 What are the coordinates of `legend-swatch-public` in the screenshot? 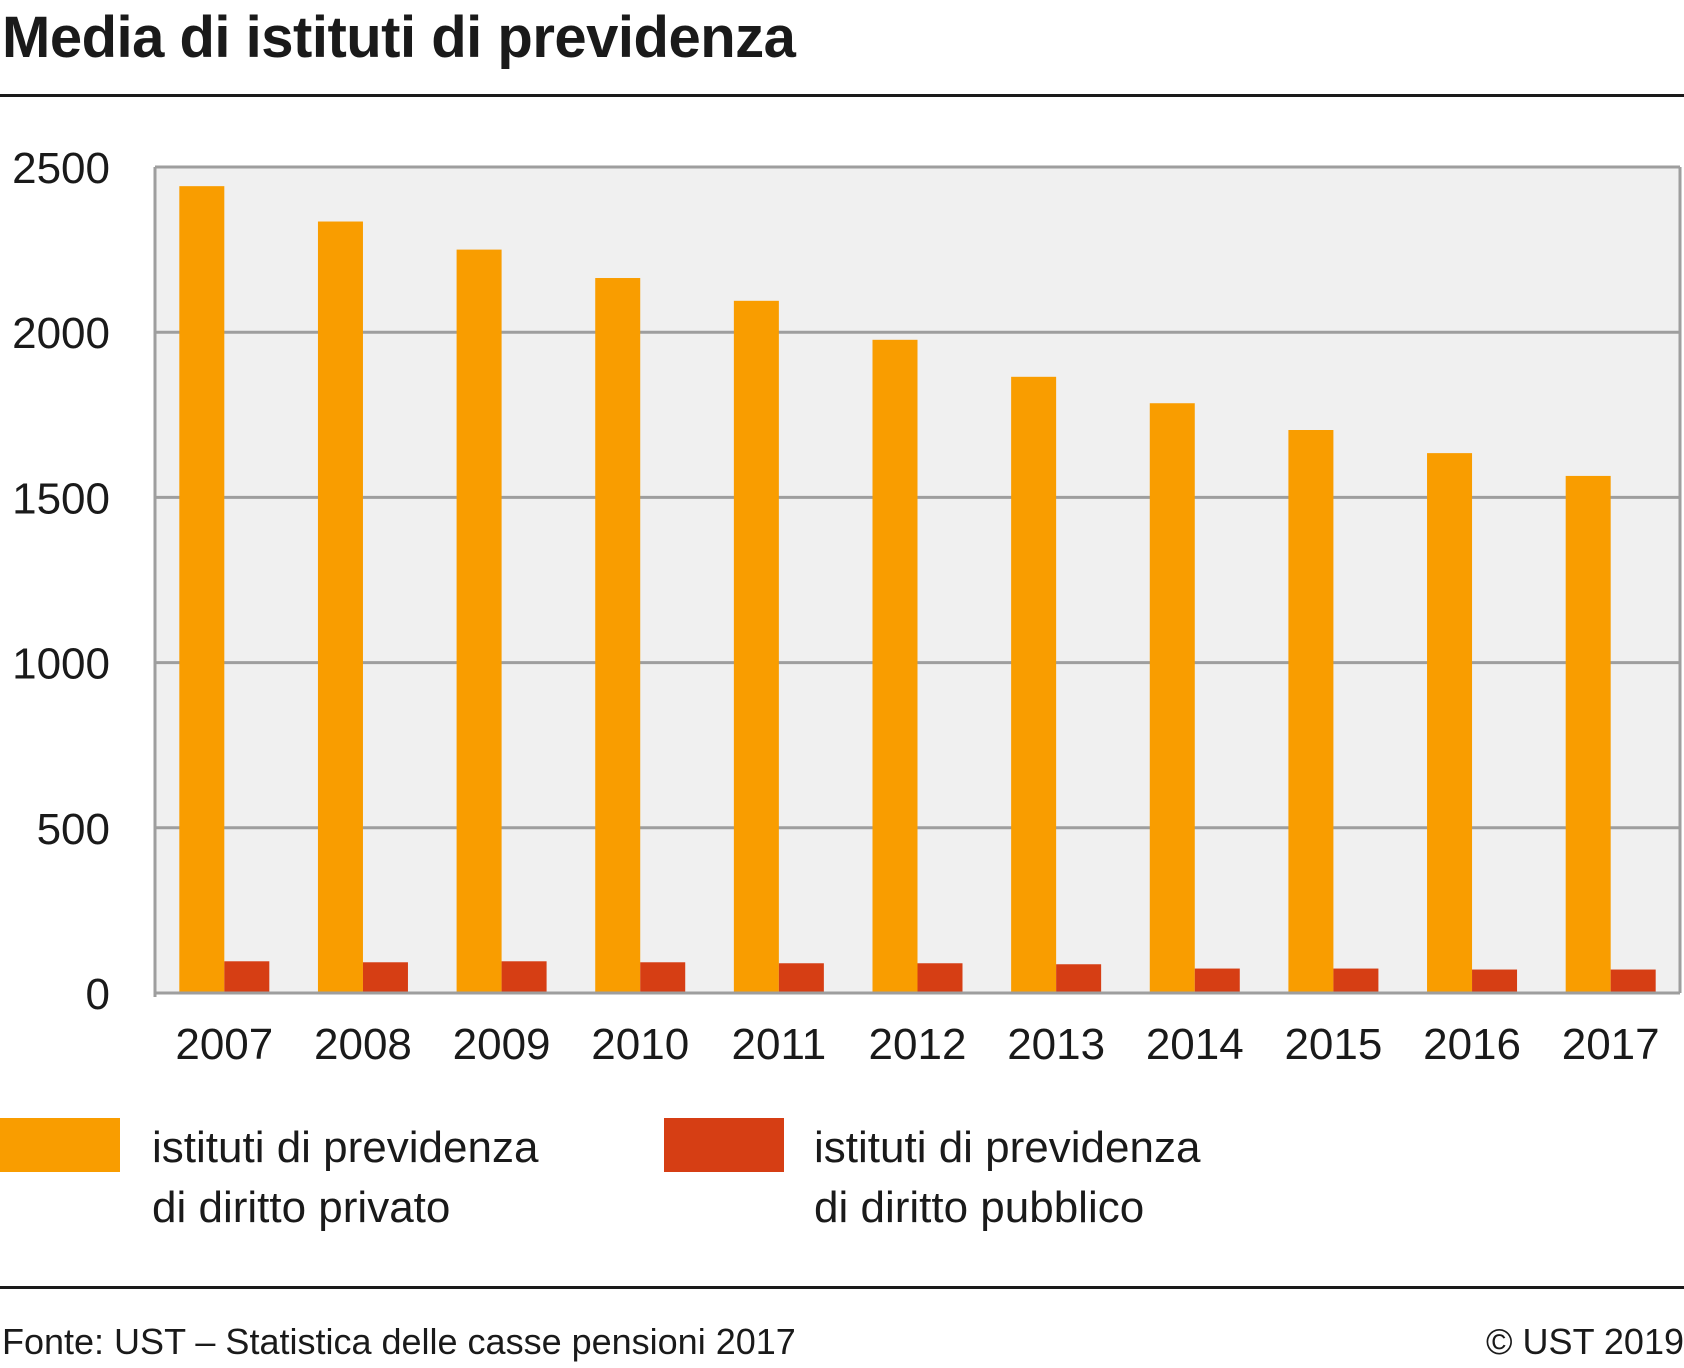 It's located at (724, 1145).